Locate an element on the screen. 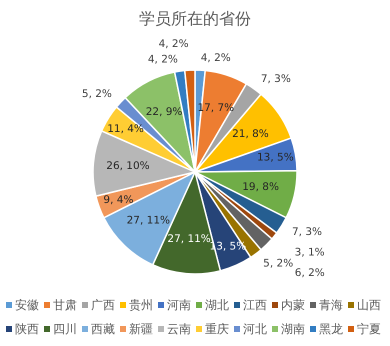  legend-label: 内蒙 is located at coordinates (293, 305).